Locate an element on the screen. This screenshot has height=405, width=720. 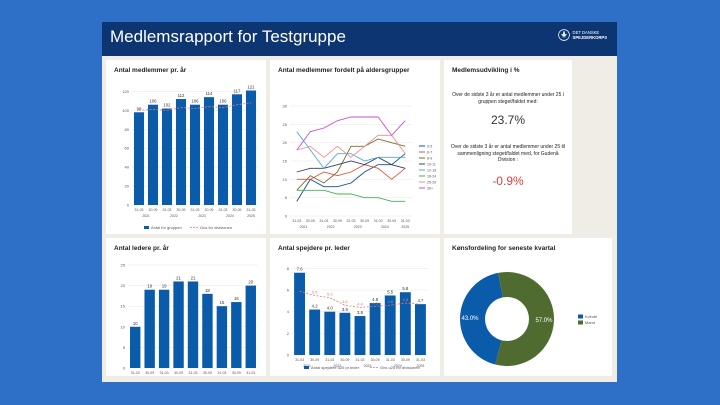
scouts-legend-label: Antal spejdere u25 pr leder is located at coordinates (335, 367).